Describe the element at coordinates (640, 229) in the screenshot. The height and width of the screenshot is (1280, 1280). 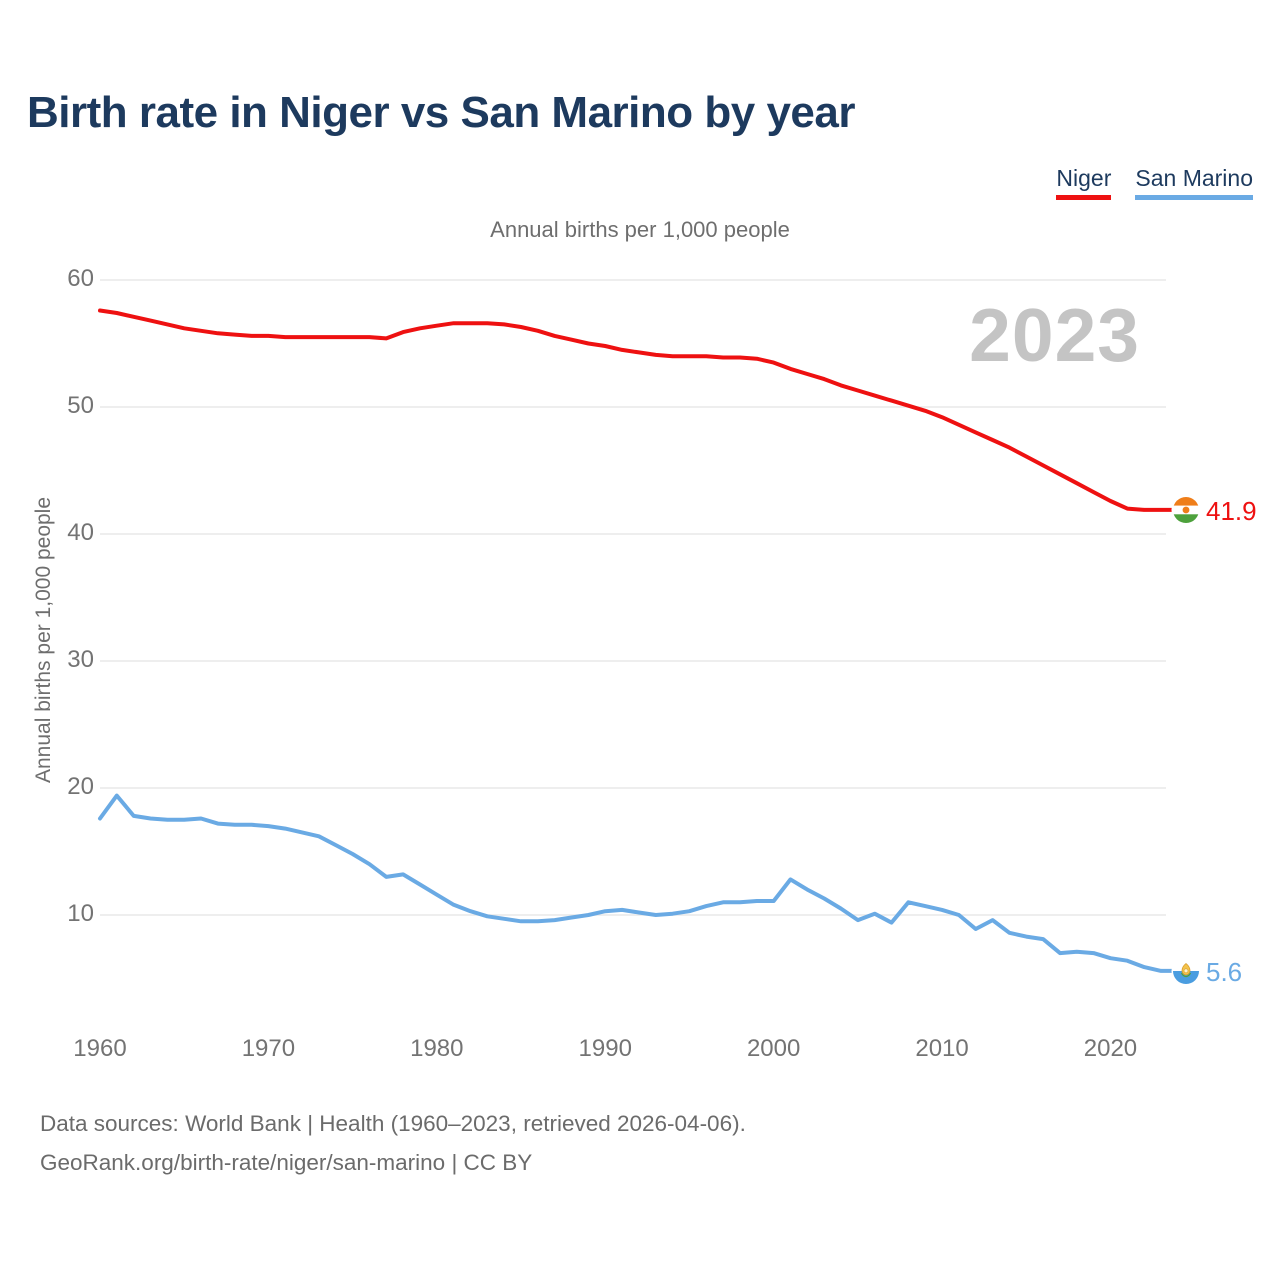
I see `chart-subtitle: Annual births per 1,000 people` at that location.